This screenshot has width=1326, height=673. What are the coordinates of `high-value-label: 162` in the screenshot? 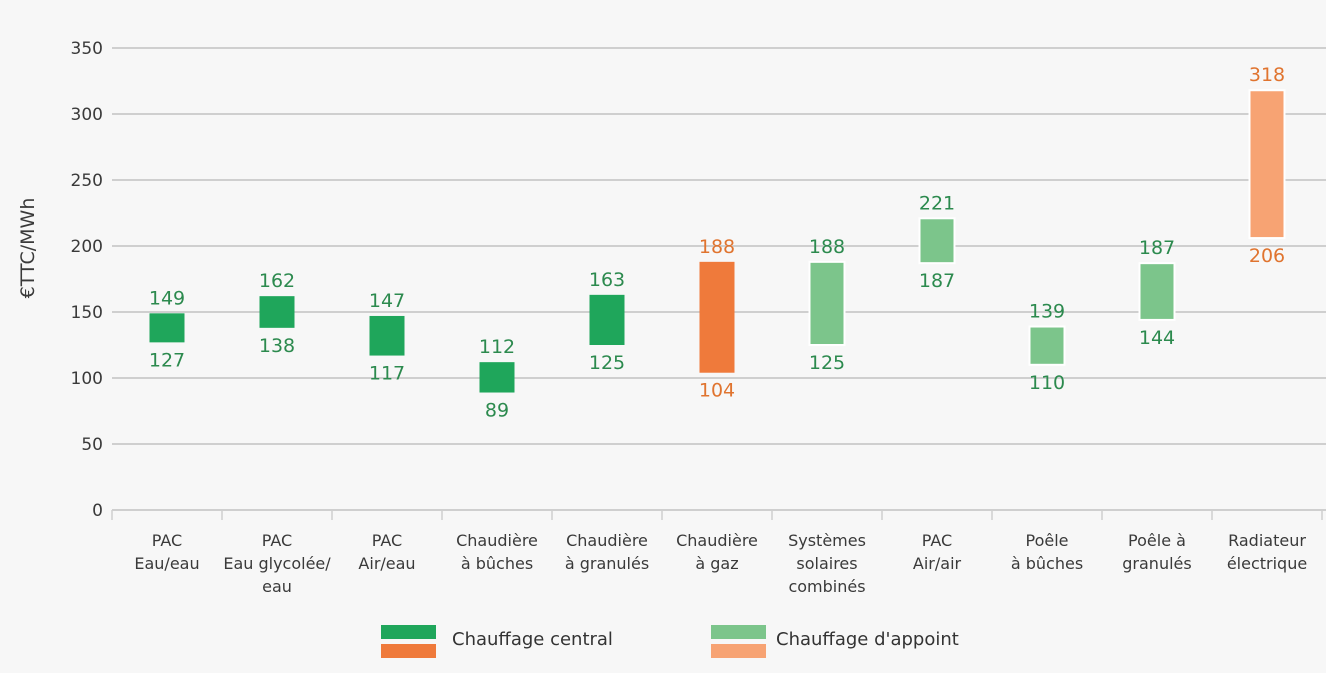 It's located at (277, 281).